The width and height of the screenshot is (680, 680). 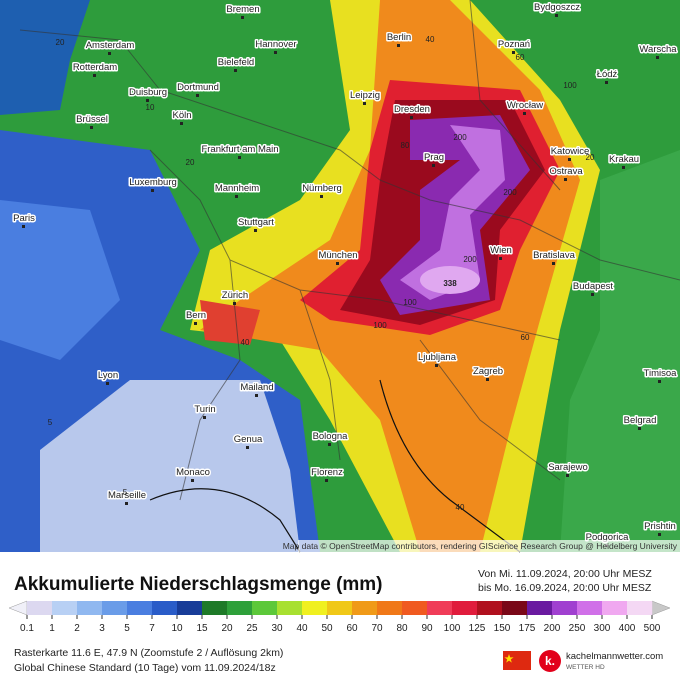 I want to click on city-label: Krakau, so click(x=624, y=159).